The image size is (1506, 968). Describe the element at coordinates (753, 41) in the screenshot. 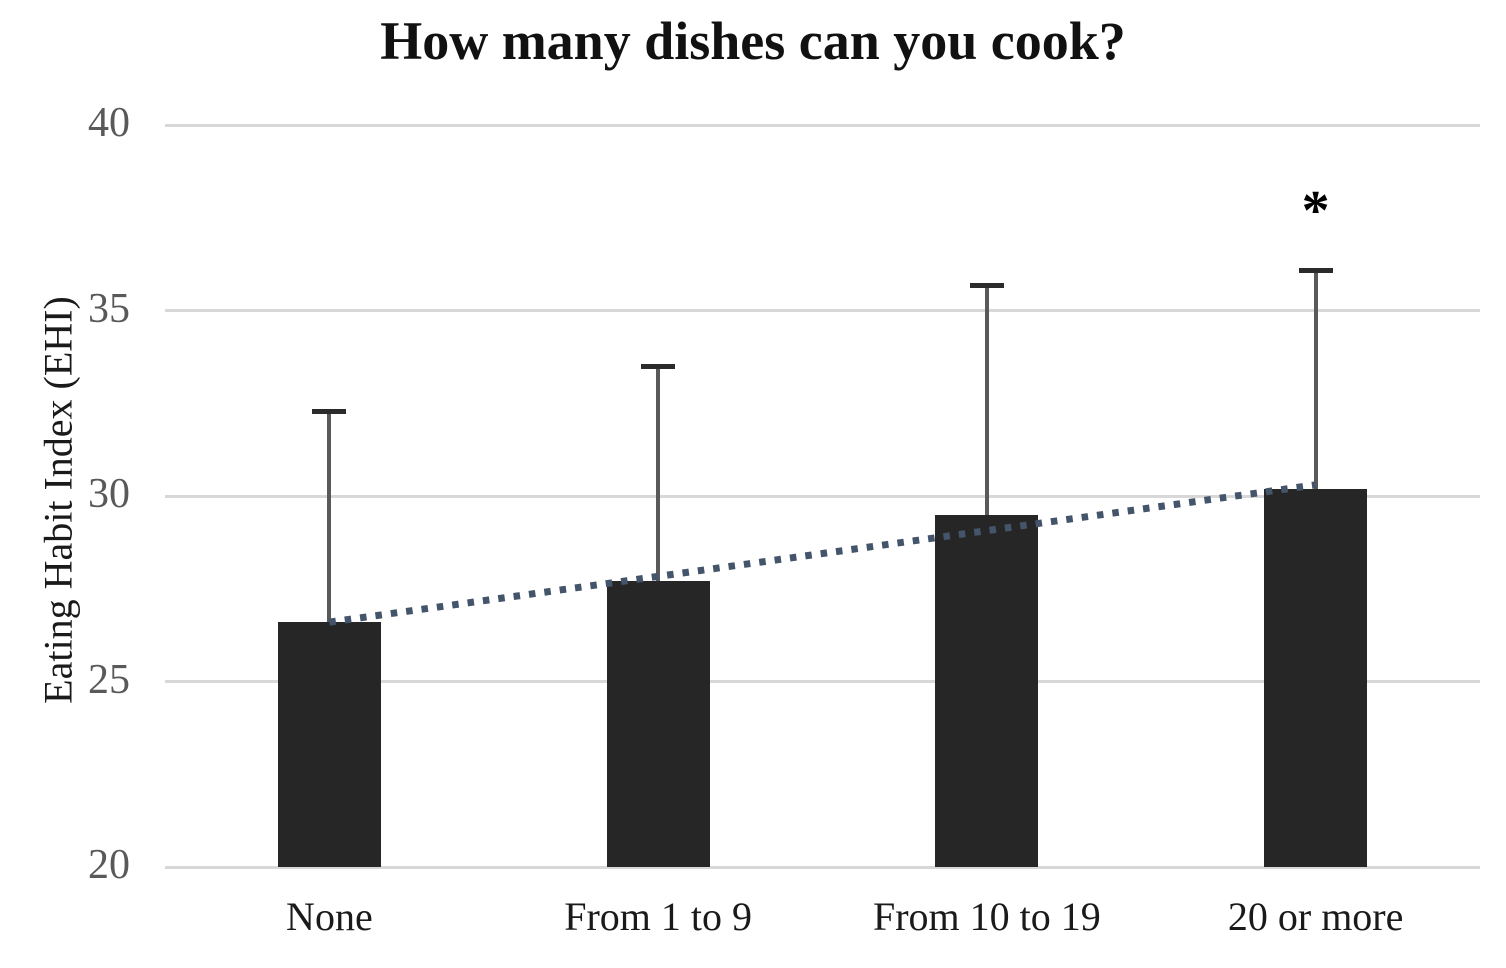

I see `chart-title: How many dishes can you cook?` at that location.